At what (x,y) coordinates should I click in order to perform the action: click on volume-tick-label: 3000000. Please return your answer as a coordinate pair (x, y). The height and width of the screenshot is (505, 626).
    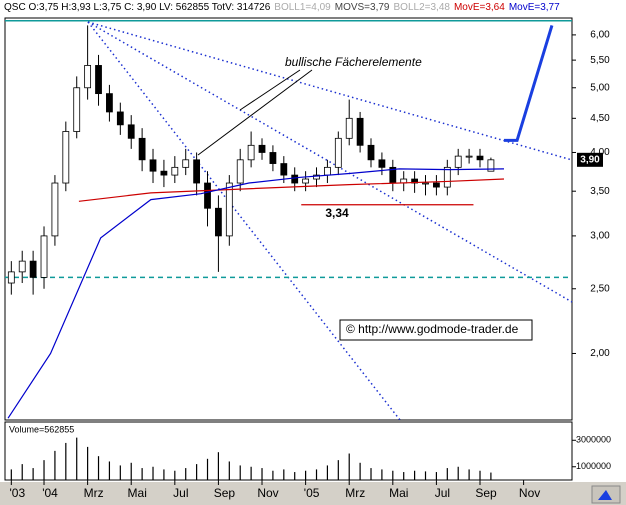
    Looking at the image, I should click on (593, 440).